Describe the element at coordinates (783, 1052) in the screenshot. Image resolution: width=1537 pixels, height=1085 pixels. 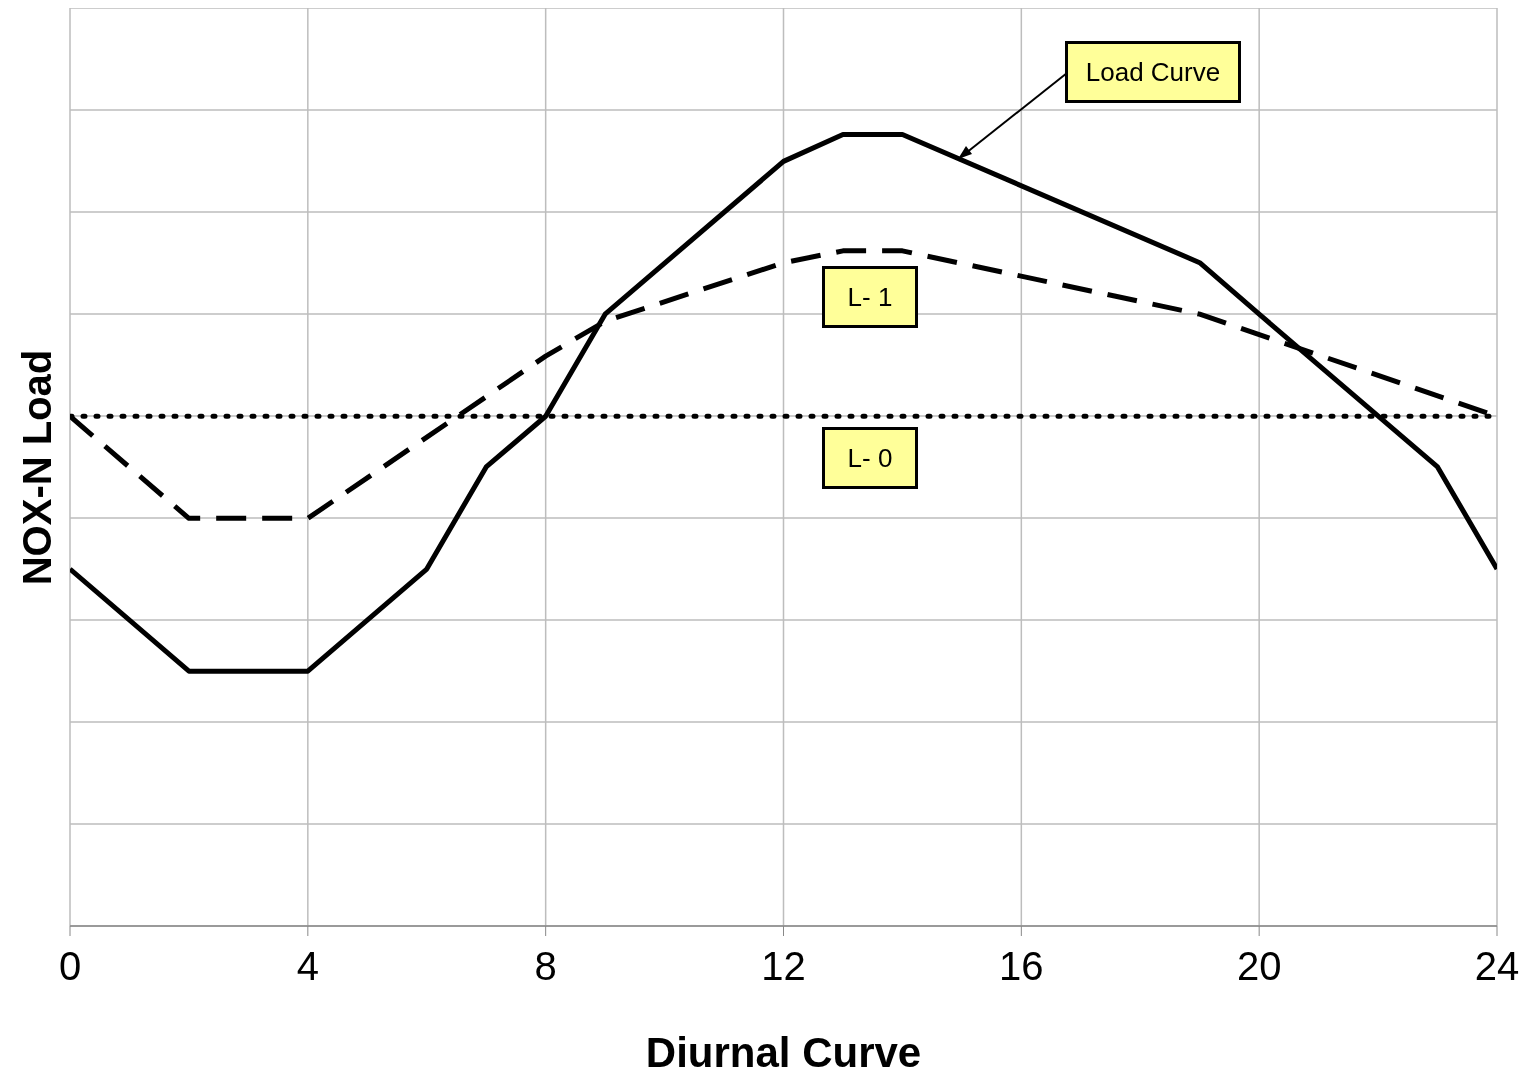
I see `x-axis-title: Diurnal Curve` at that location.